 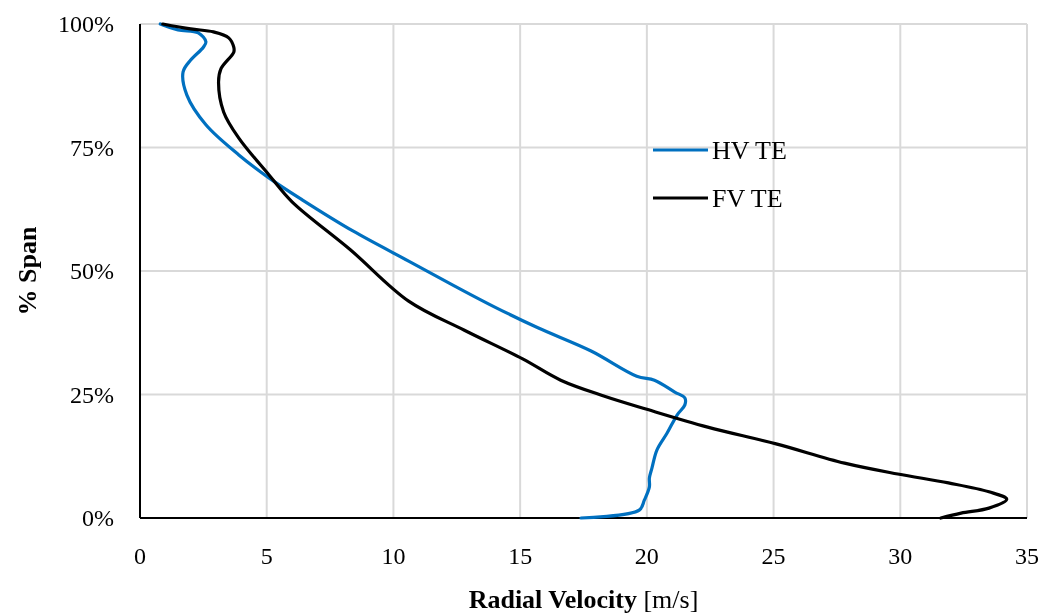 I want to click on x-tick-label: 10, so click(x=393, y=556).